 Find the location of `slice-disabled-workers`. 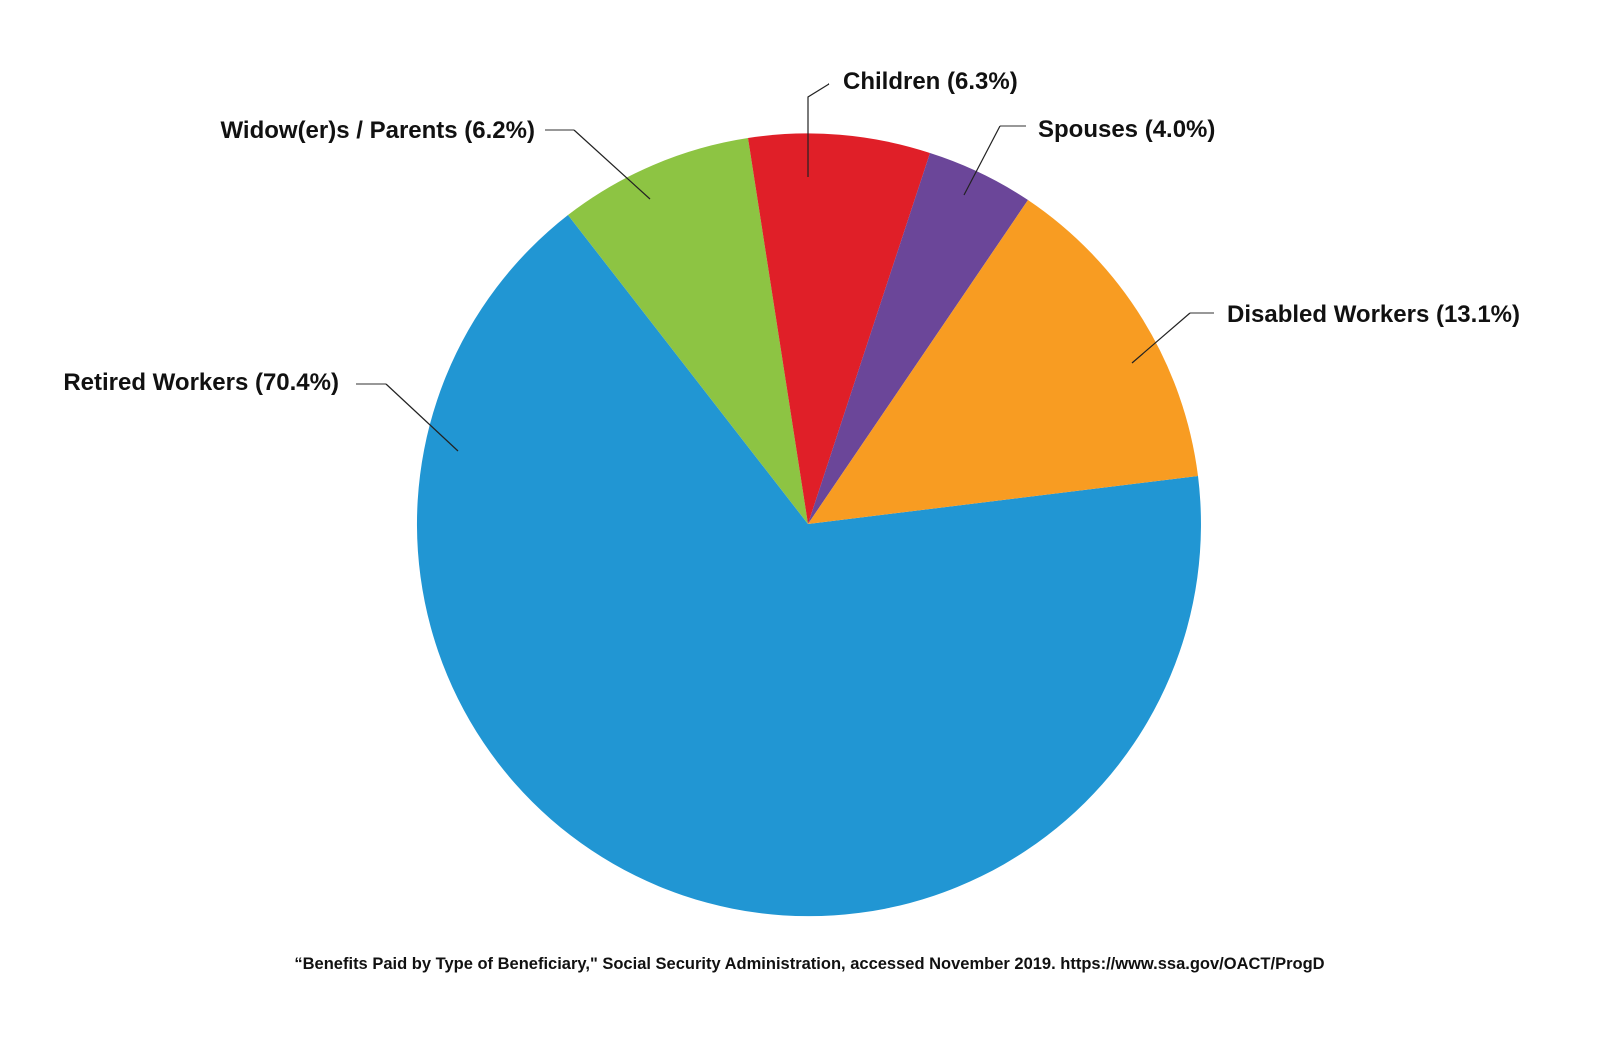

slice-disabled-workers is located at coordinates (1003, 362).